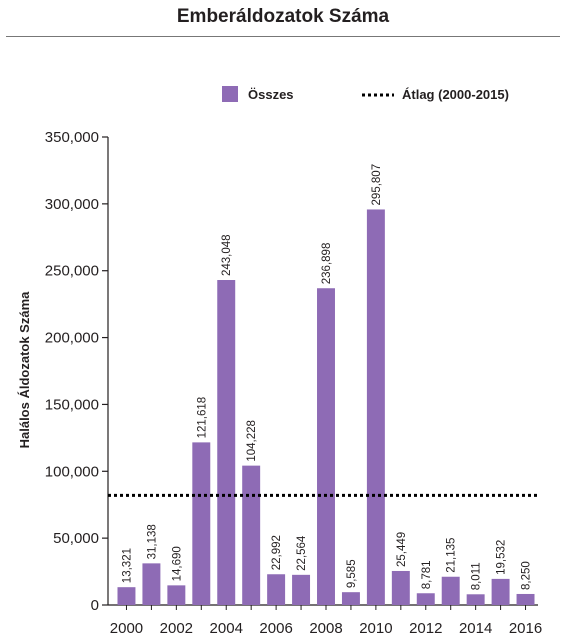  Describe the element at coordinates (127, 565) in the screenshot. I see `bar-data-label-2000: 13,321` at that location.